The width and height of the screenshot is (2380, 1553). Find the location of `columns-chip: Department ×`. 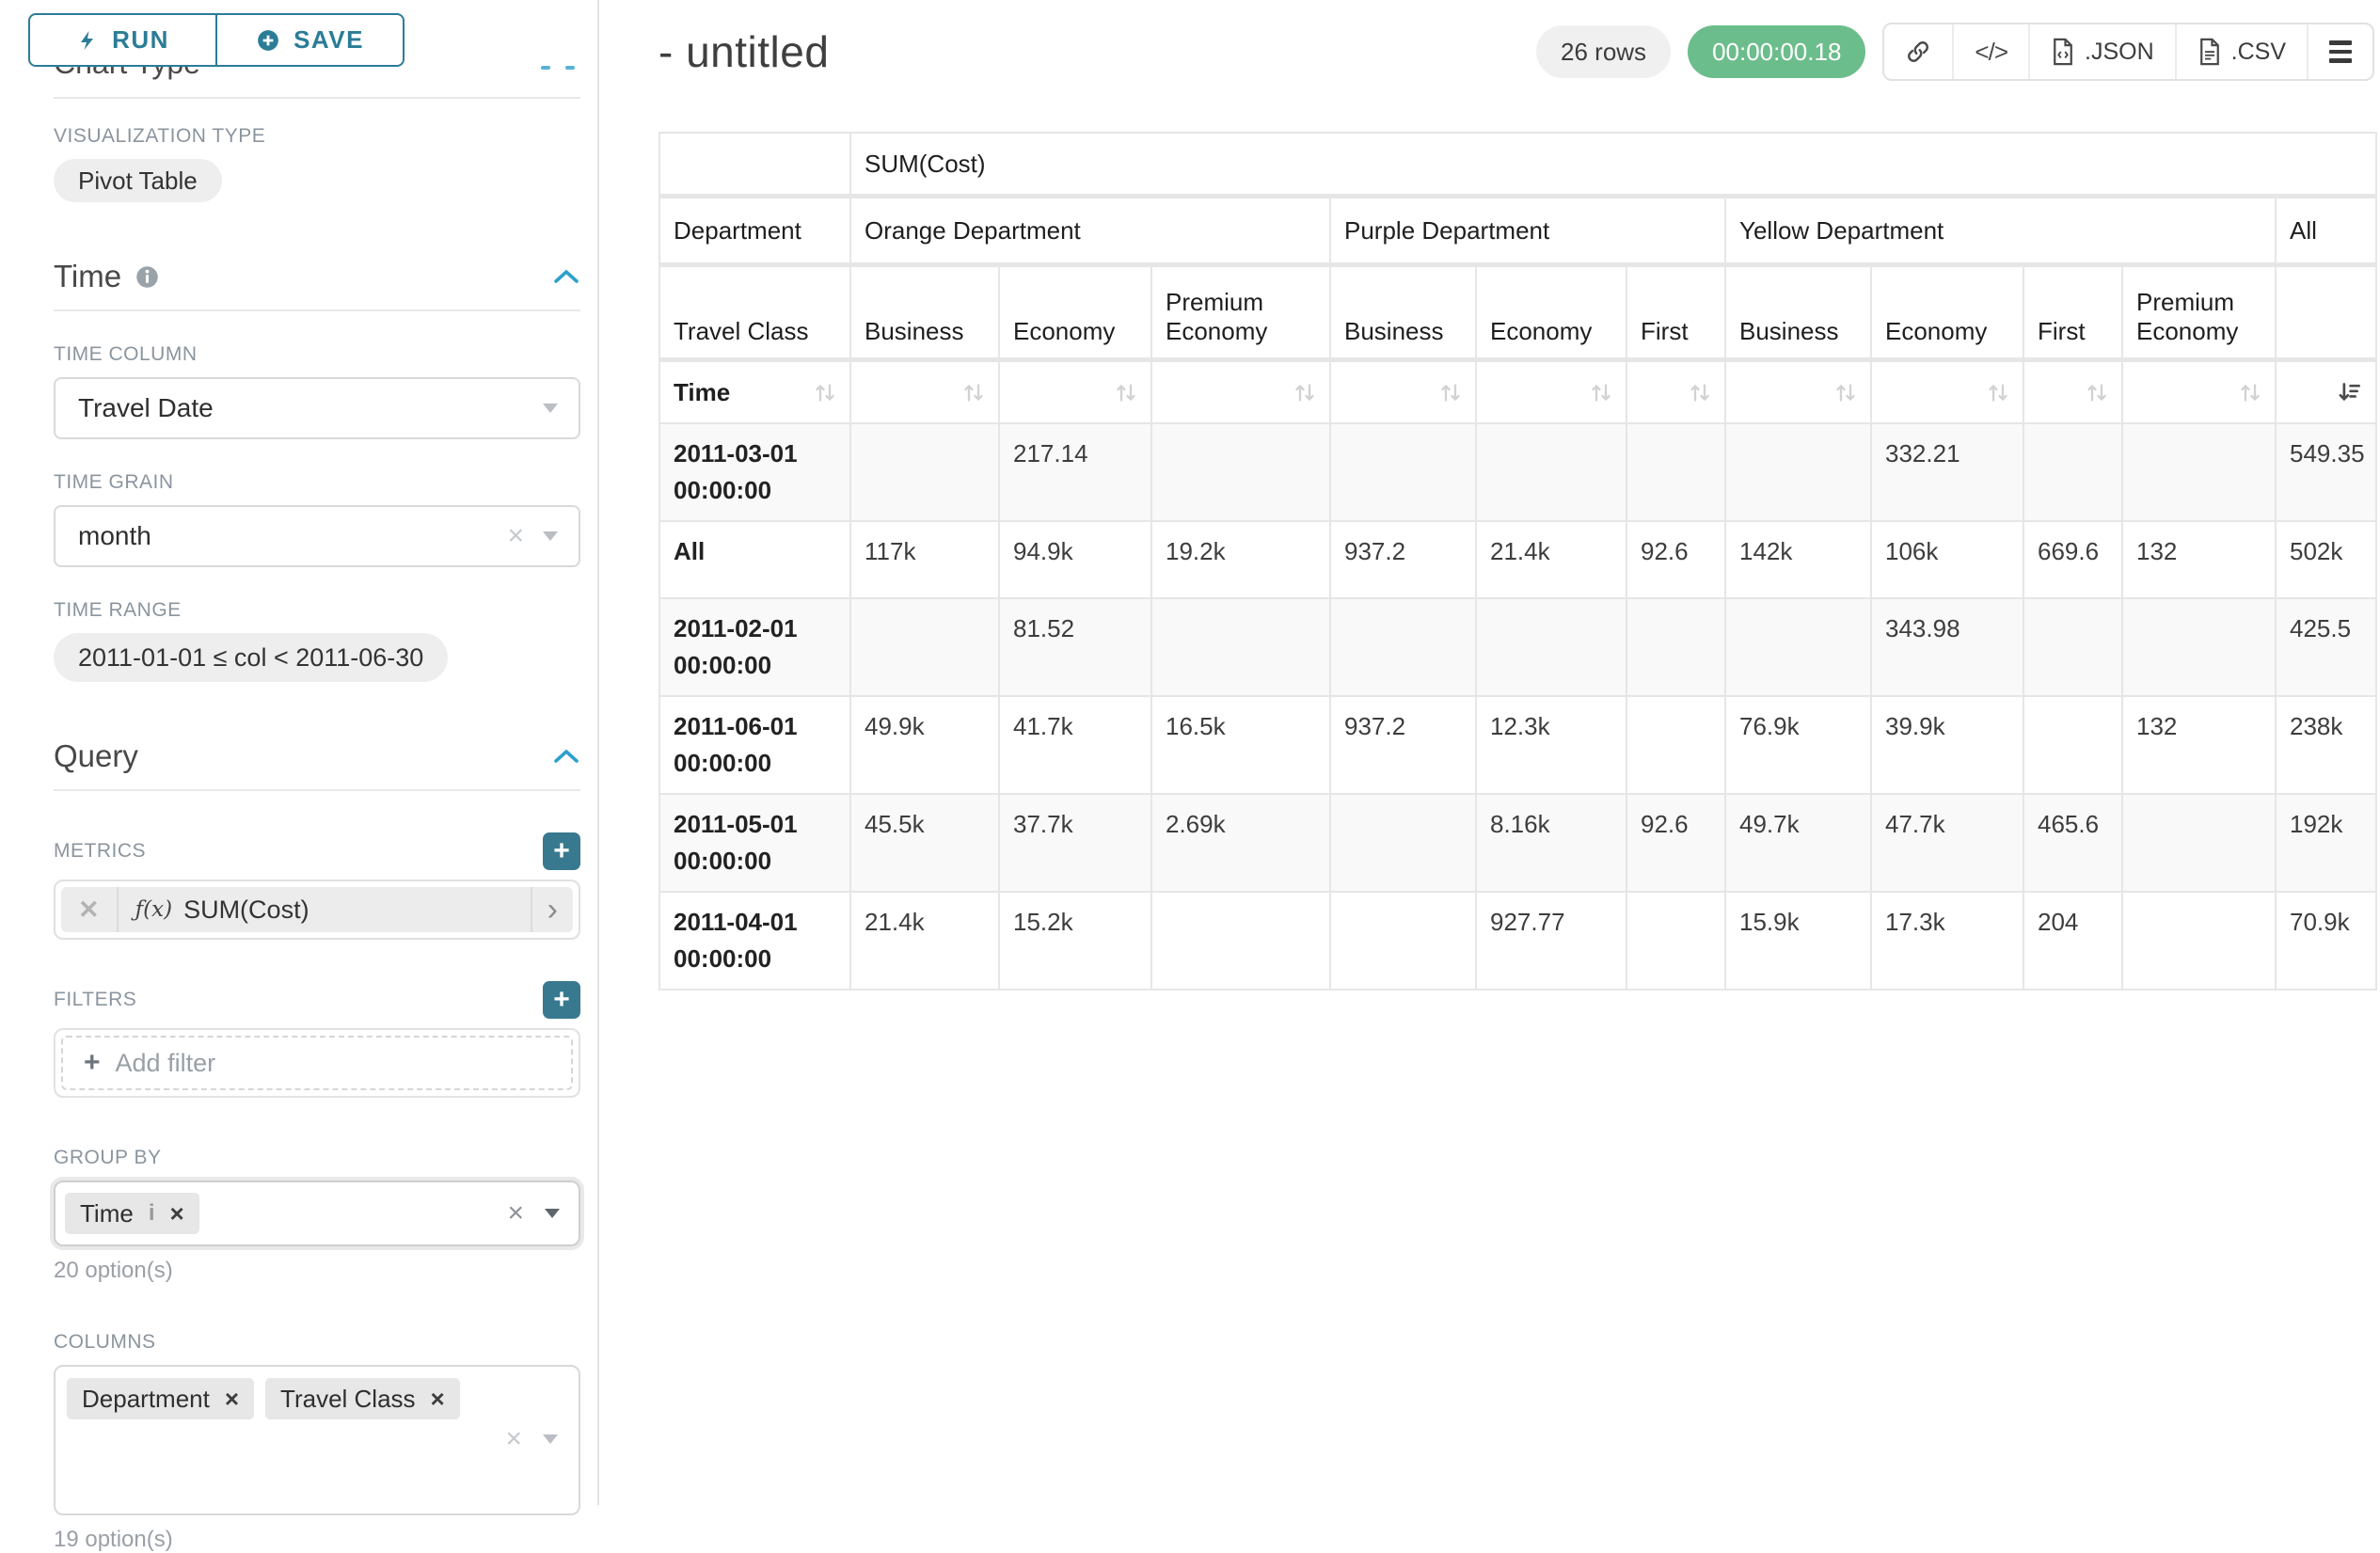

columns-chip: Department × is located at coordinates (161, 1398).